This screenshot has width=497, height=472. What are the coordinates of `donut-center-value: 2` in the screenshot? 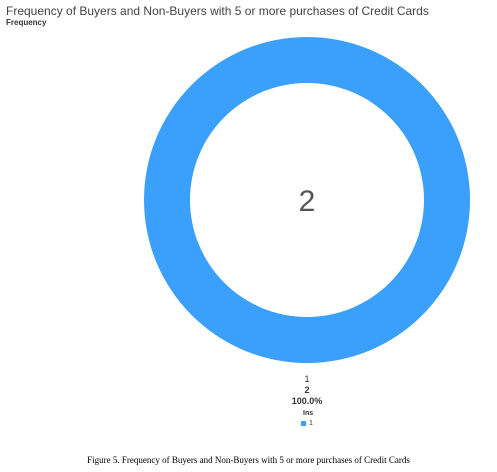 It's located at (307, 201).